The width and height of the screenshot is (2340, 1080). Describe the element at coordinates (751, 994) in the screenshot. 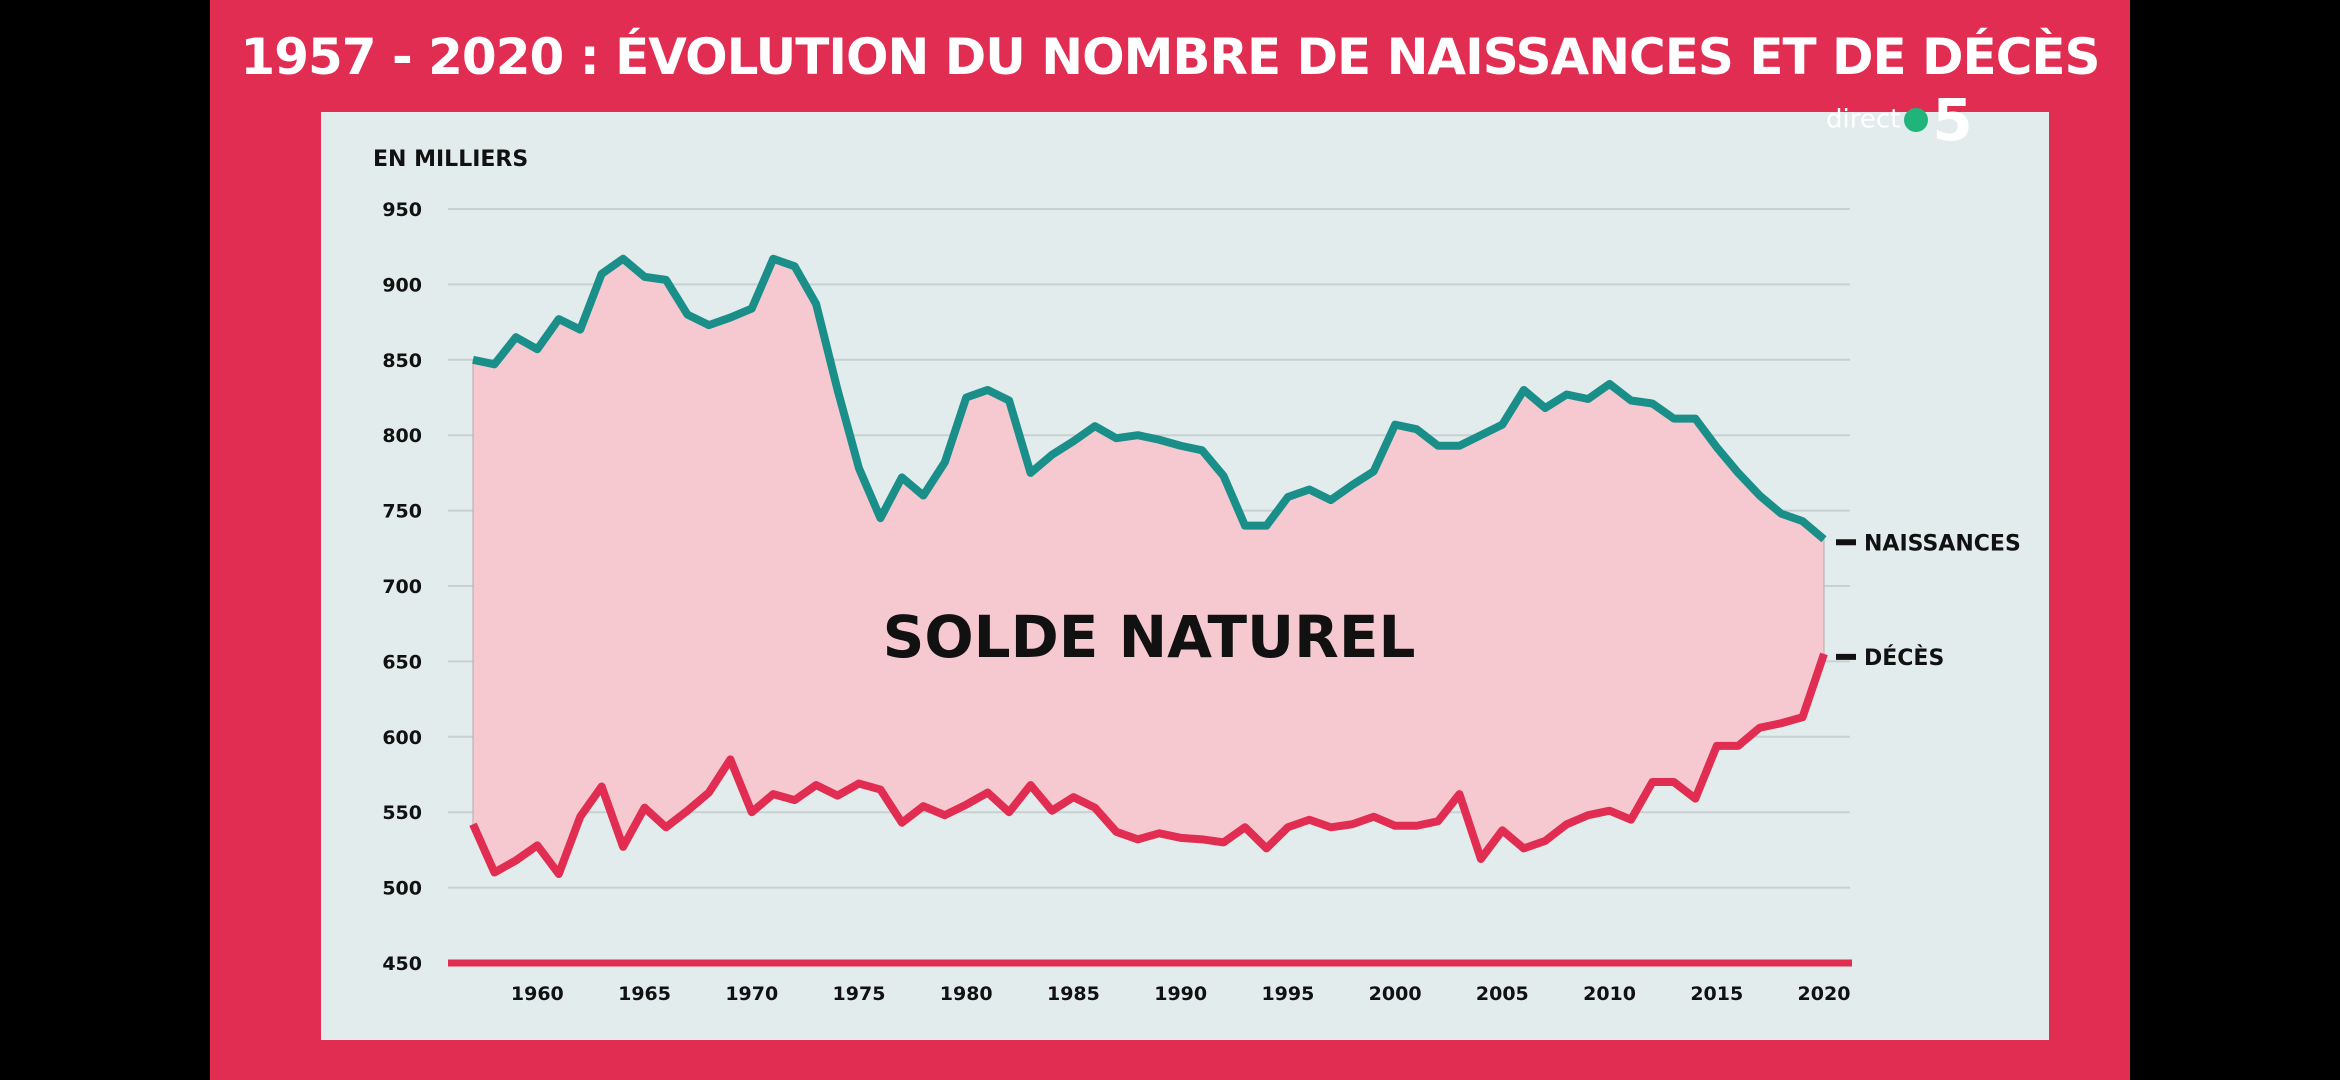

I see `x-tick-label: 1970` at that location.